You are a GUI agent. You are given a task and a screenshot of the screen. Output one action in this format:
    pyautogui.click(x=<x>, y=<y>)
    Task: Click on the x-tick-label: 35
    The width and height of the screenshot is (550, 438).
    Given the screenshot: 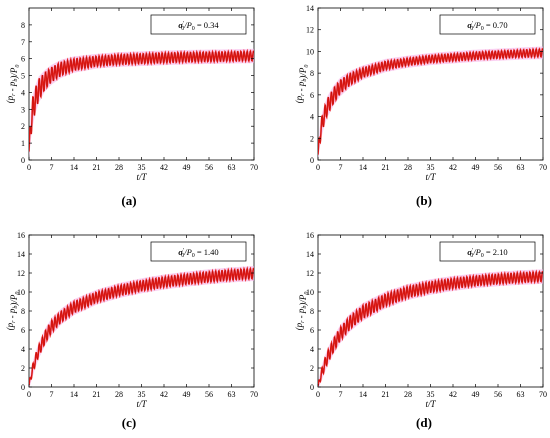 What is the action you would take?
    pyautogui.click(x=431, y=394)
    